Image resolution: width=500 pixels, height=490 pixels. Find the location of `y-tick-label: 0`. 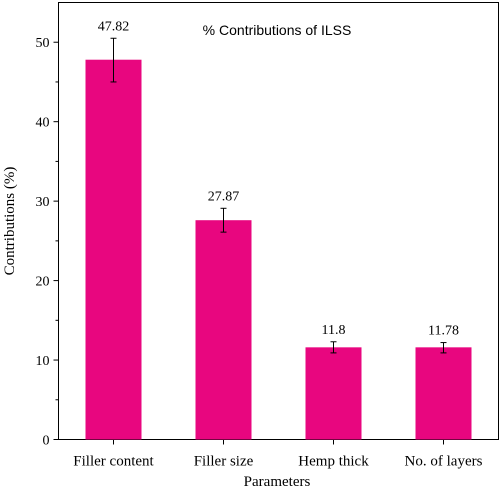

y-tick-label: 0 is located at coordinates (46, 441).